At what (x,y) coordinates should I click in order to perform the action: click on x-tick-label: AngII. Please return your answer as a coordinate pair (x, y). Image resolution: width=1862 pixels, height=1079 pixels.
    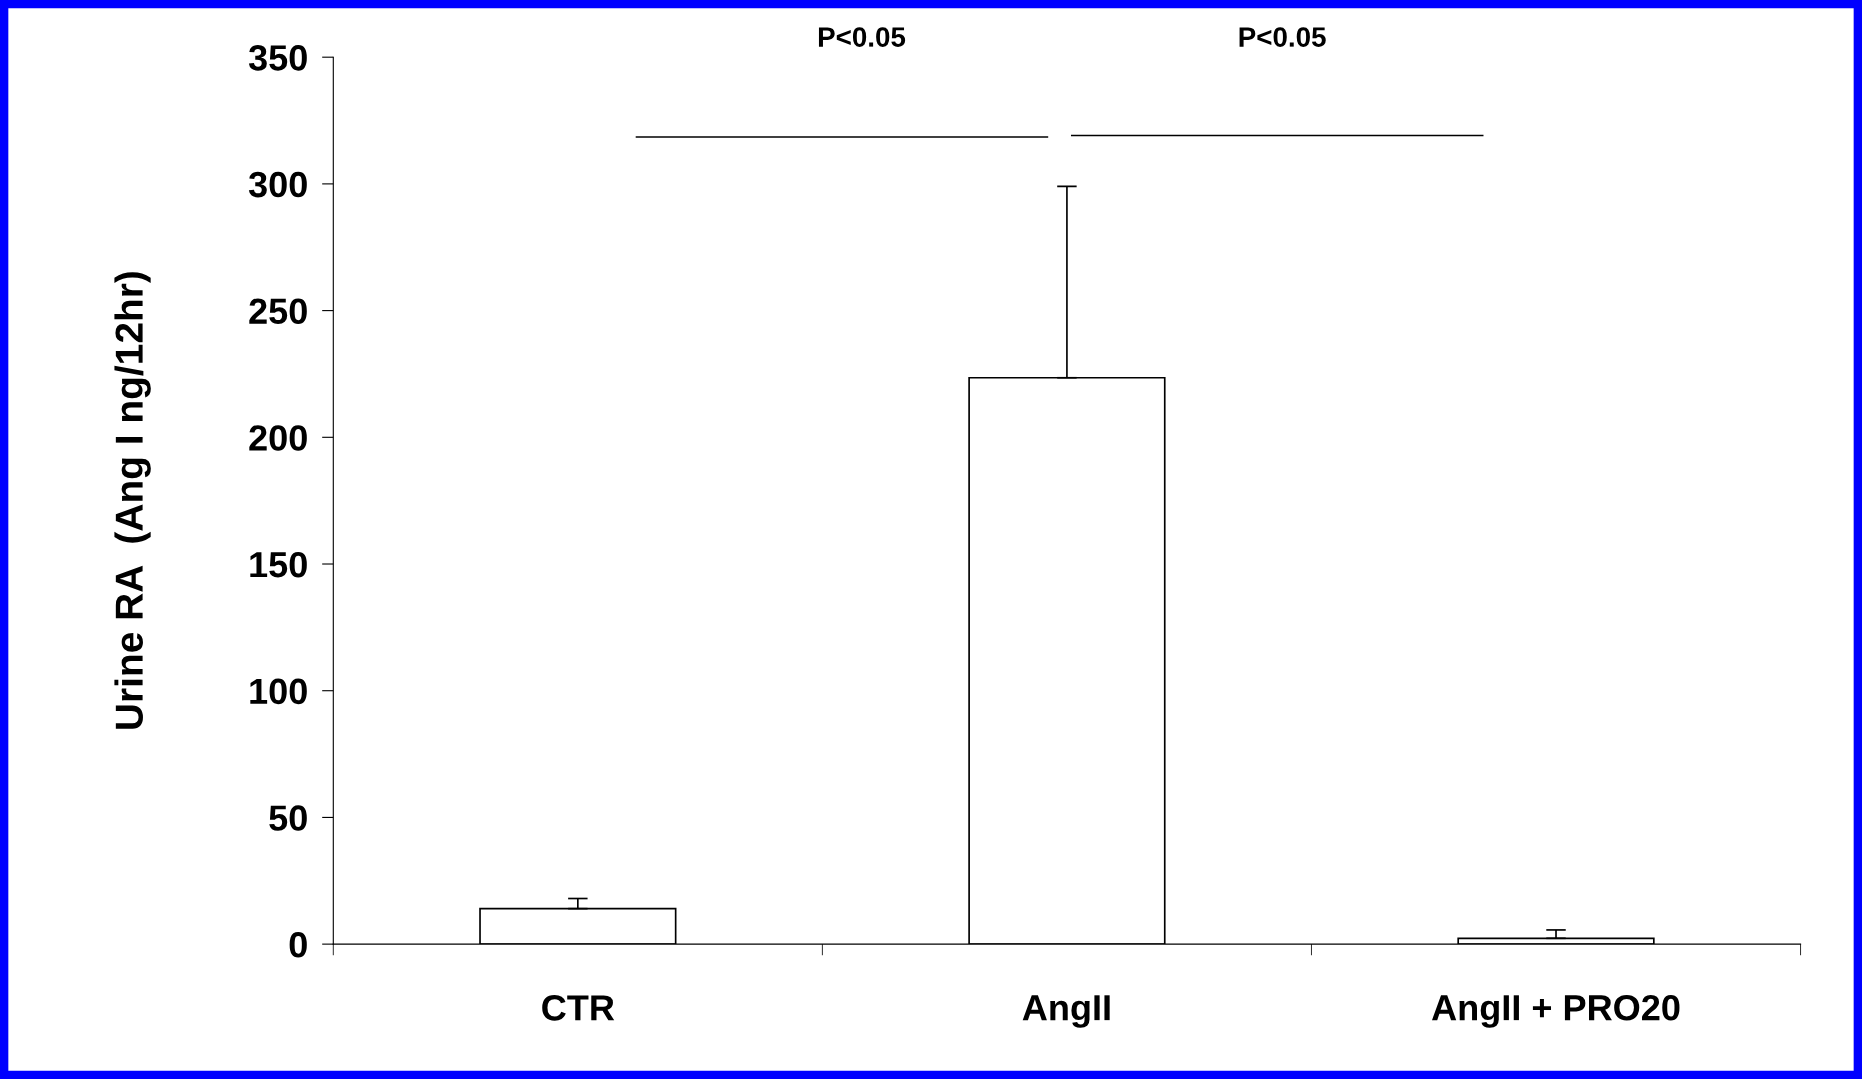
    Looking at the image, I should click on (1066, 1011).